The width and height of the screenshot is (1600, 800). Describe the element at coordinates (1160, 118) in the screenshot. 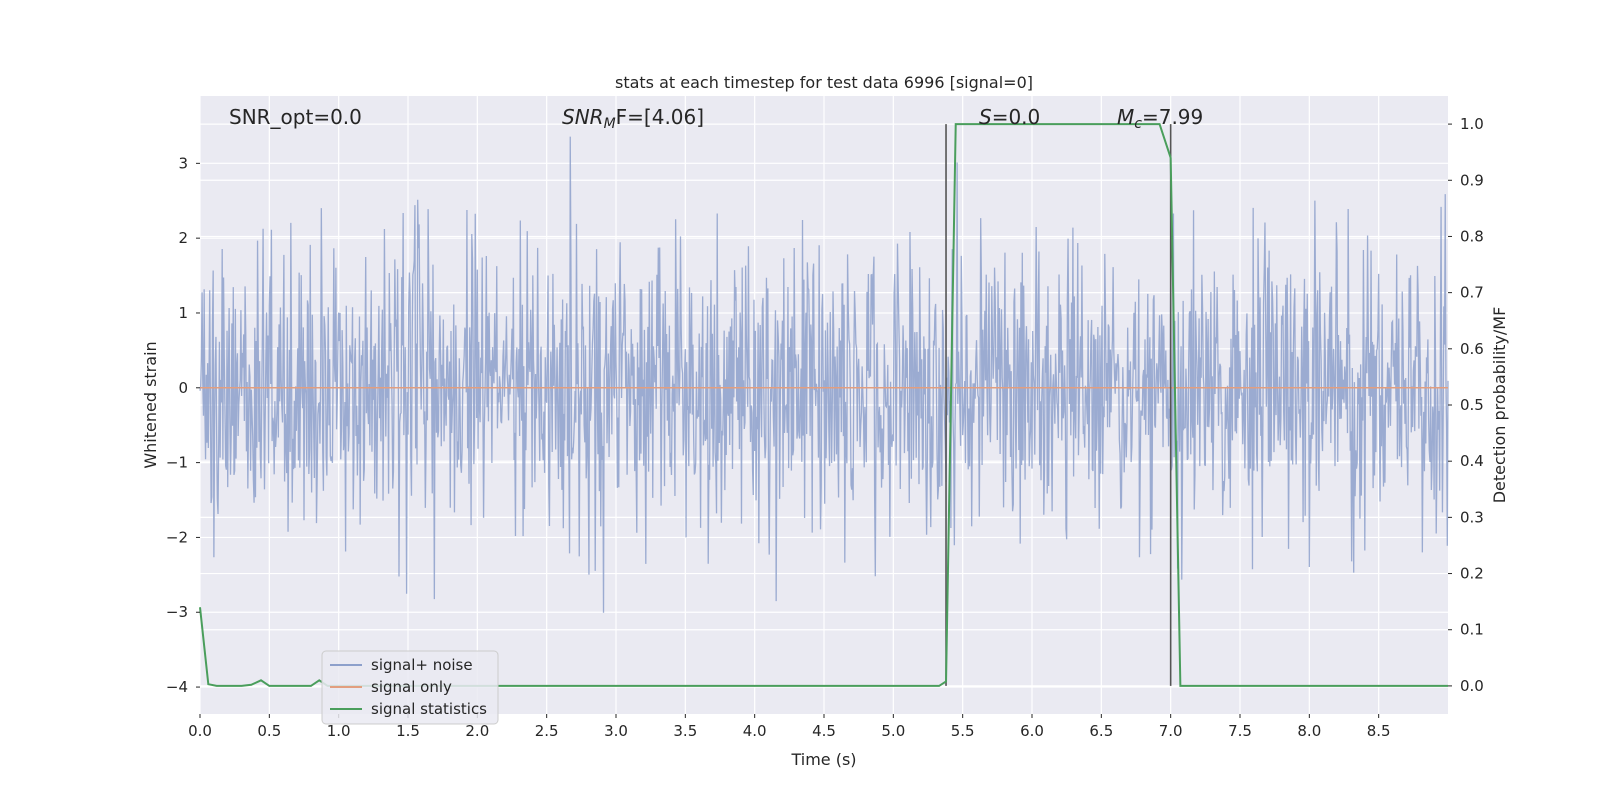

I see `mc-annotation: Mc=7.99` at that location.